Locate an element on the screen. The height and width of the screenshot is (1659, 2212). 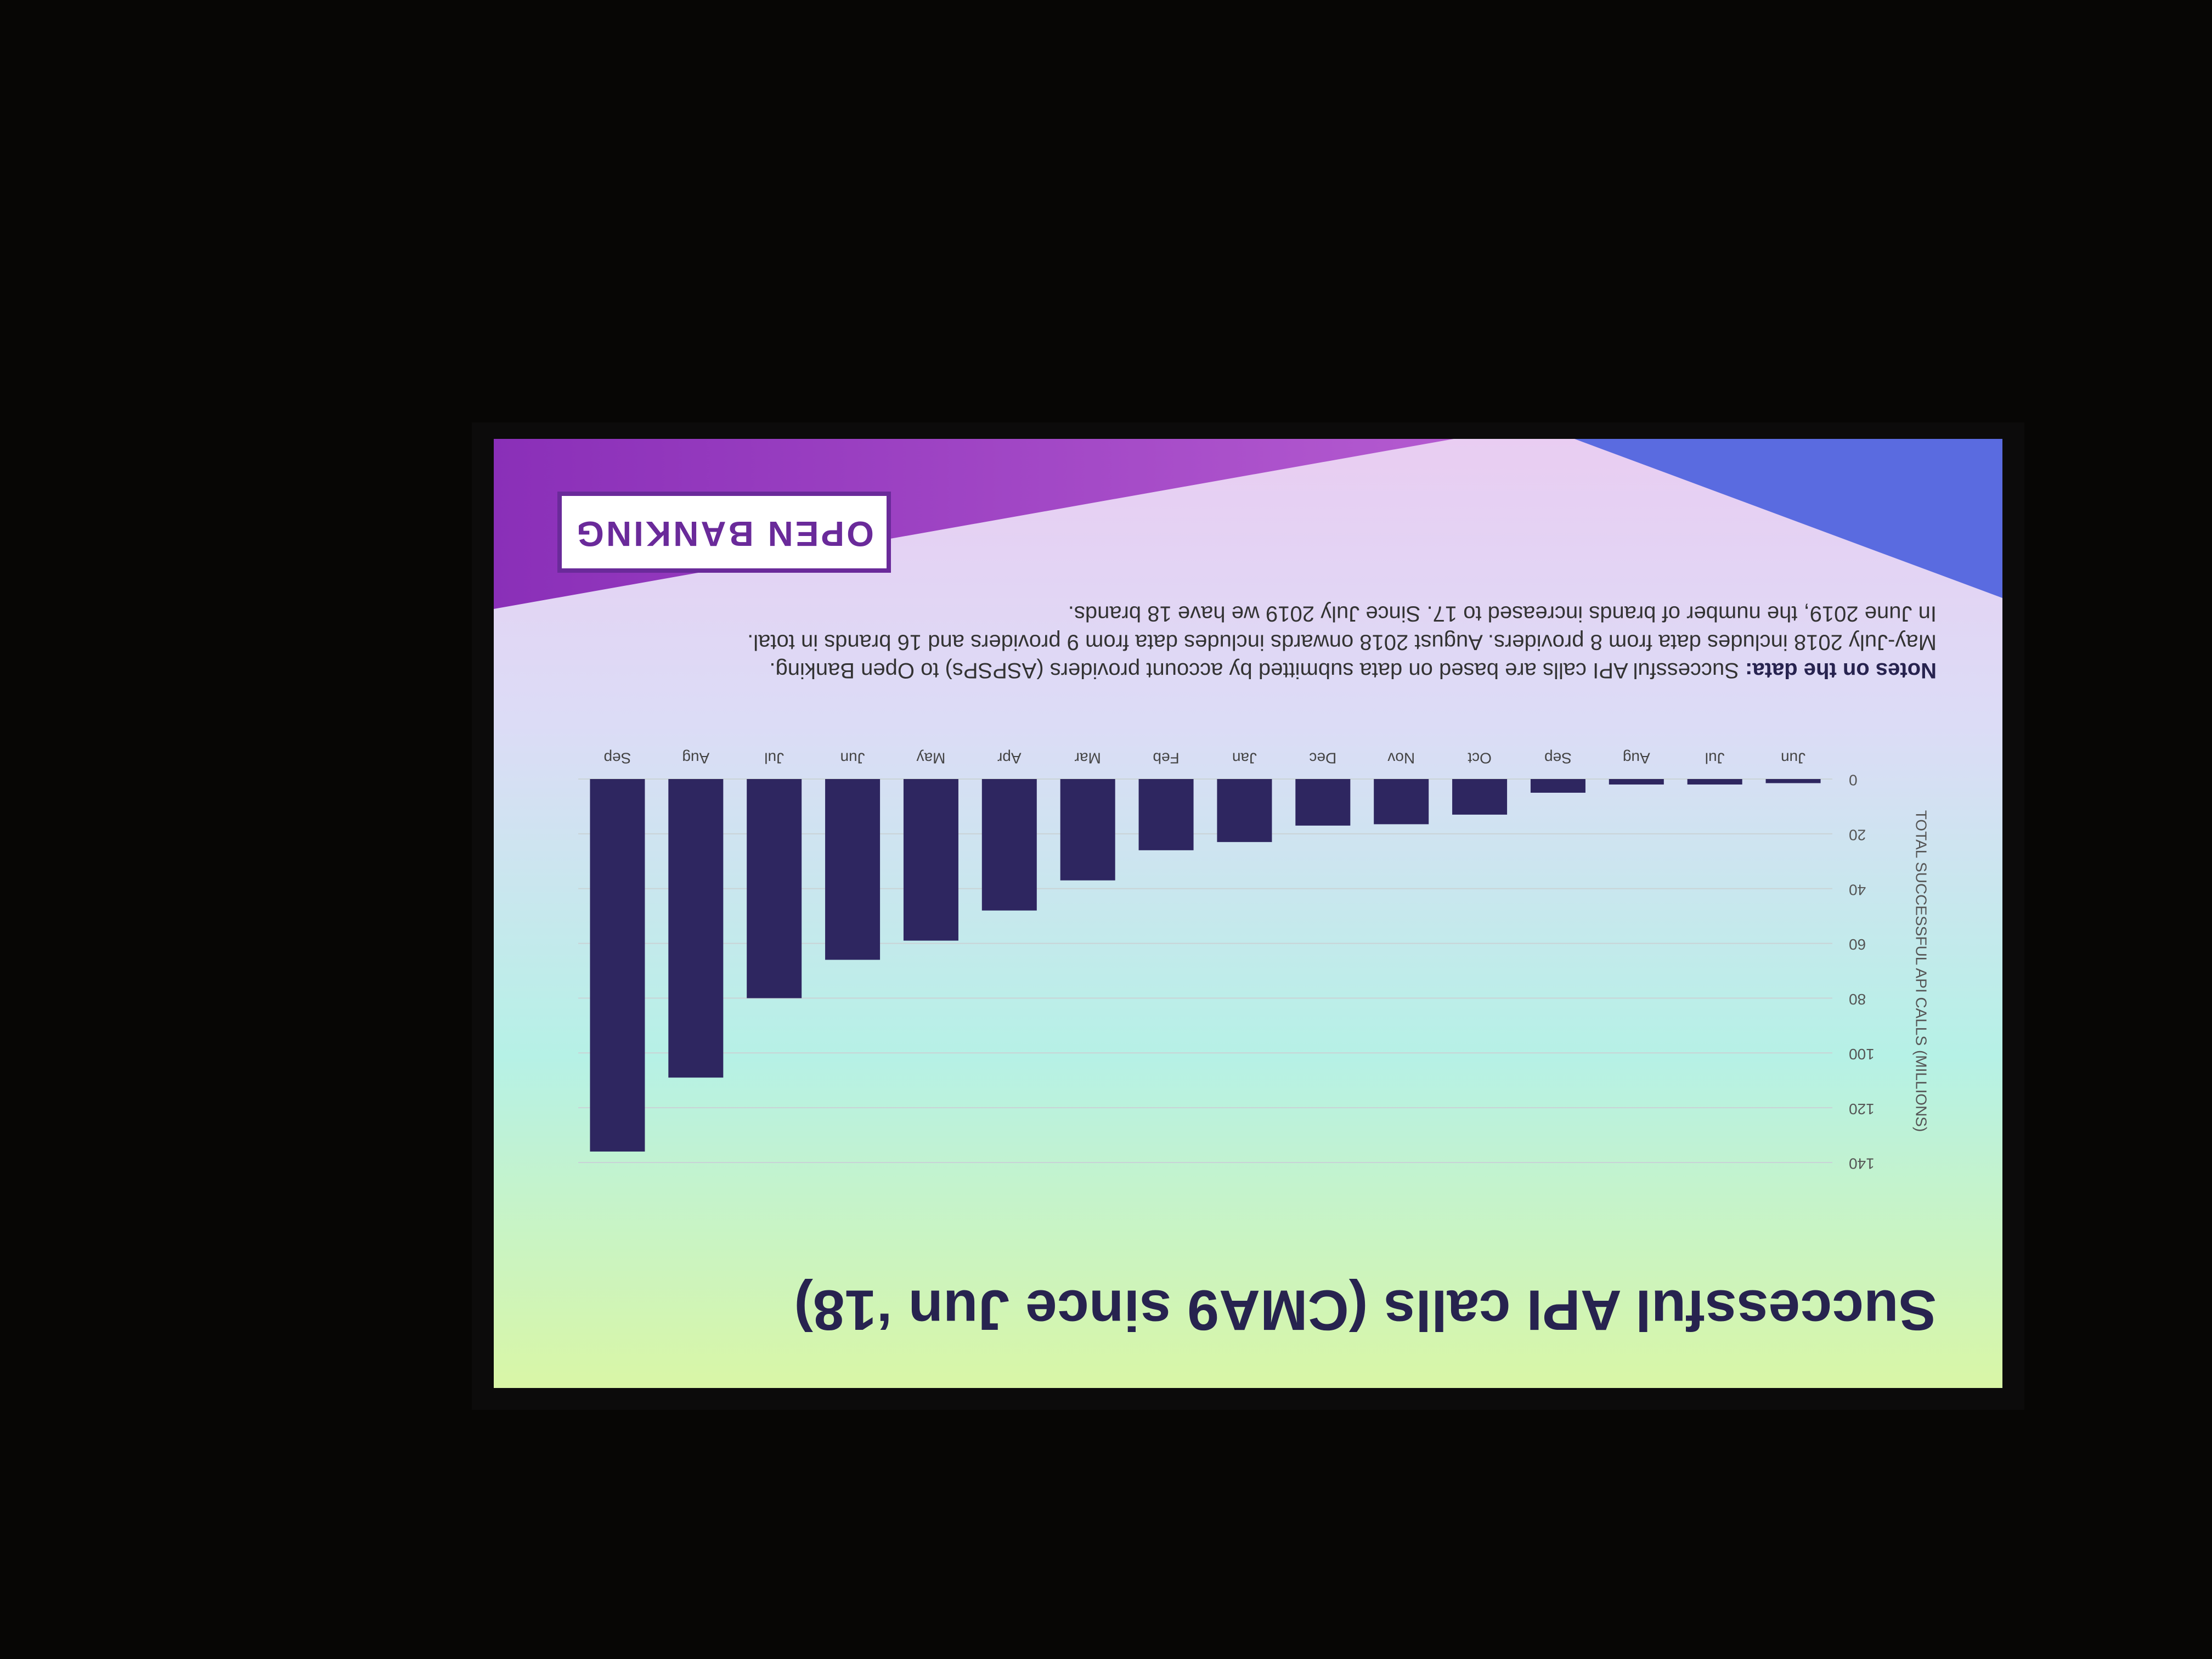
notes-label: Notes on the data: is located at coordinates (1841, 670).